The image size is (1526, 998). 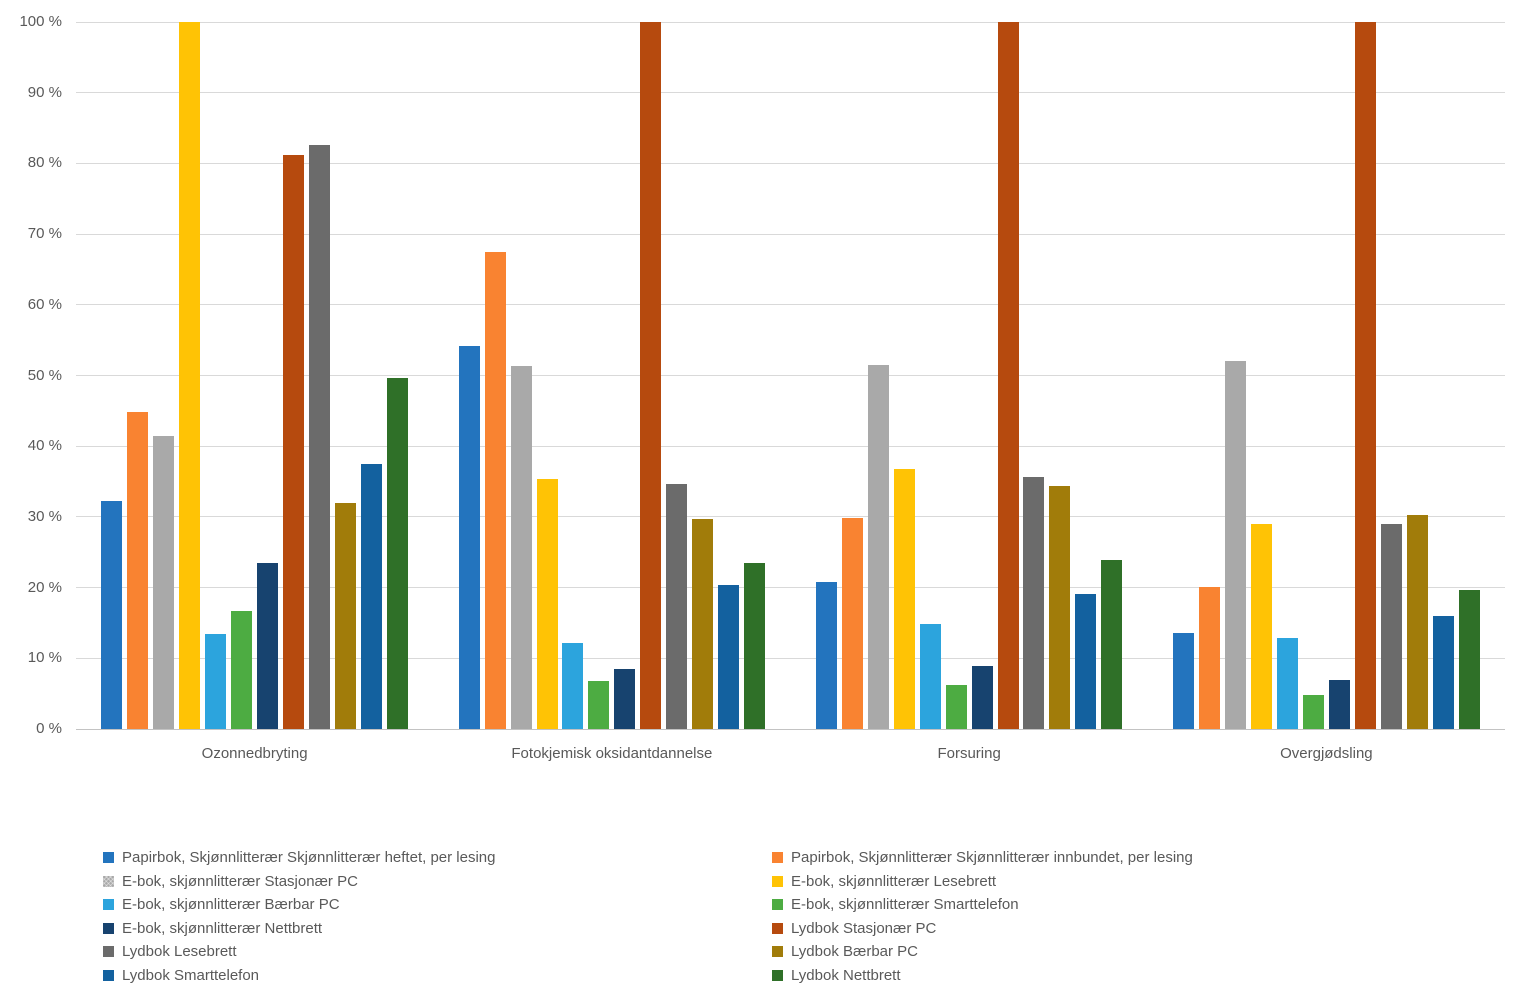 What do you see at coordinates (240, 881) in the screenshot?
I see `legend-label: E-bok, skjønnlitterær Stasjonær PC` at bounding box center [240, 881].